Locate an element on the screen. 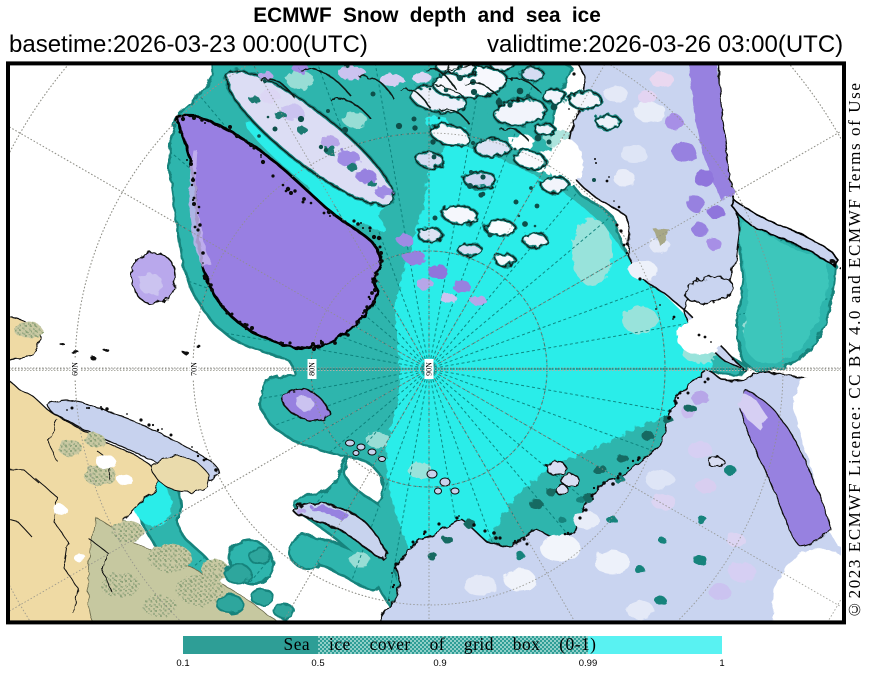 The height and width of the screenshot is (680, 870). svg-text: 60N is located at coordinates (75, 369).